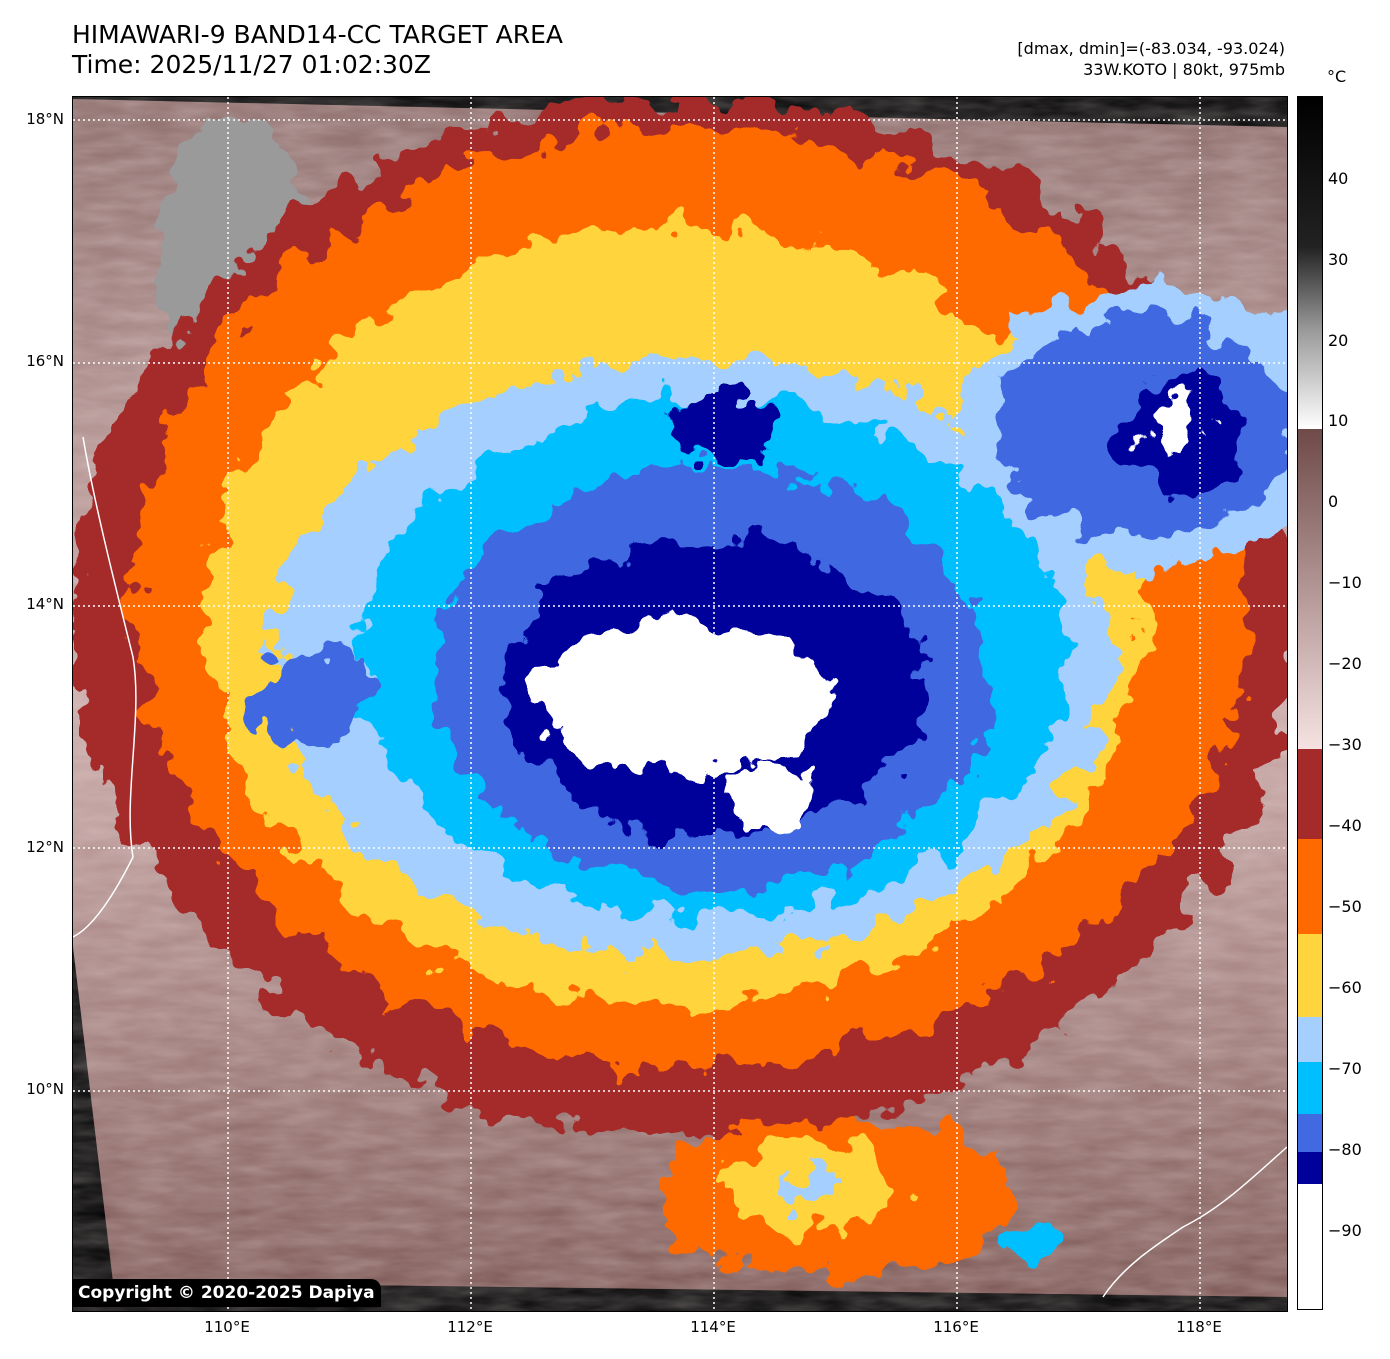 The width and height of the screenshot is (1390, 1359). Describe the element at coordinates (1310, 1246) in the screenshot. I see `colorbar-segment-white` at that location.